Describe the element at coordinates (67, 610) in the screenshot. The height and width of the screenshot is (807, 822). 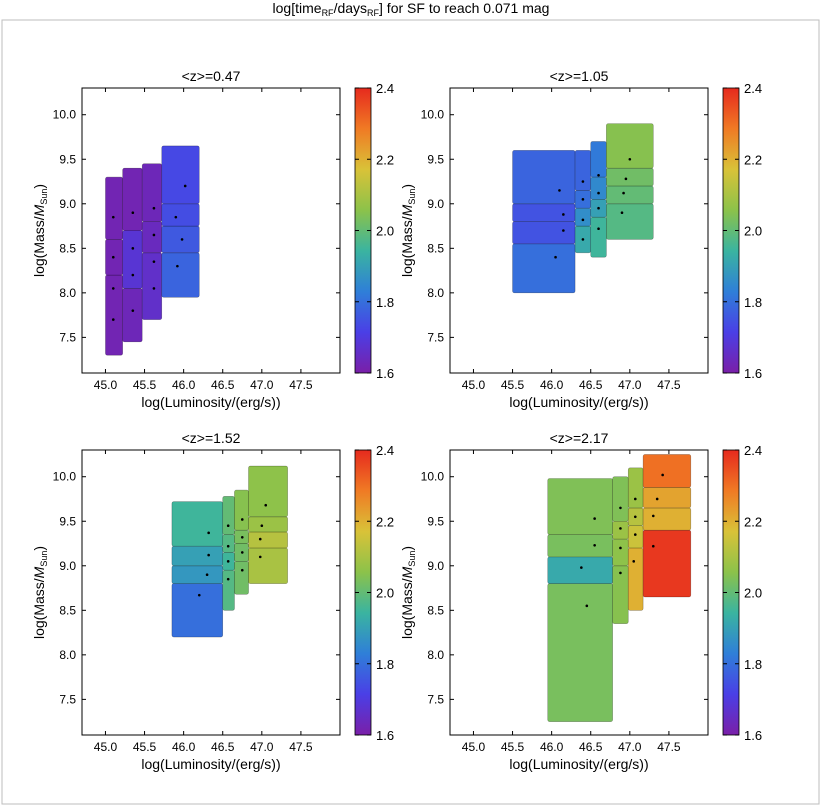
I see `y-tick-label: 8.5` at that location.